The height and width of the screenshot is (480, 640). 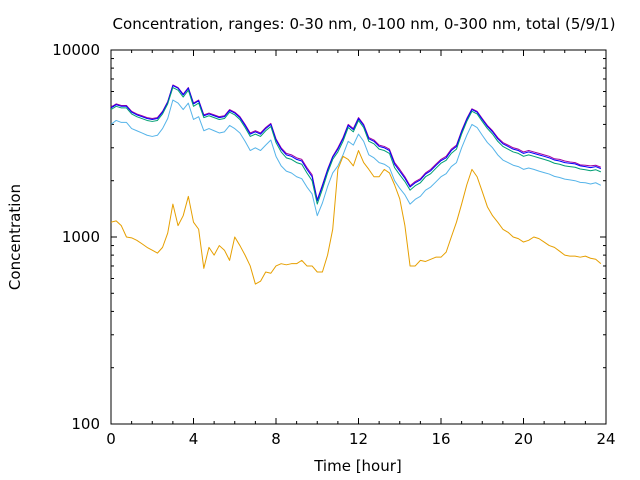 What do you see at coordinates (358, 439) in the screenshot?
I see `x-tick-label: 12` at bounding box center [358, 439].